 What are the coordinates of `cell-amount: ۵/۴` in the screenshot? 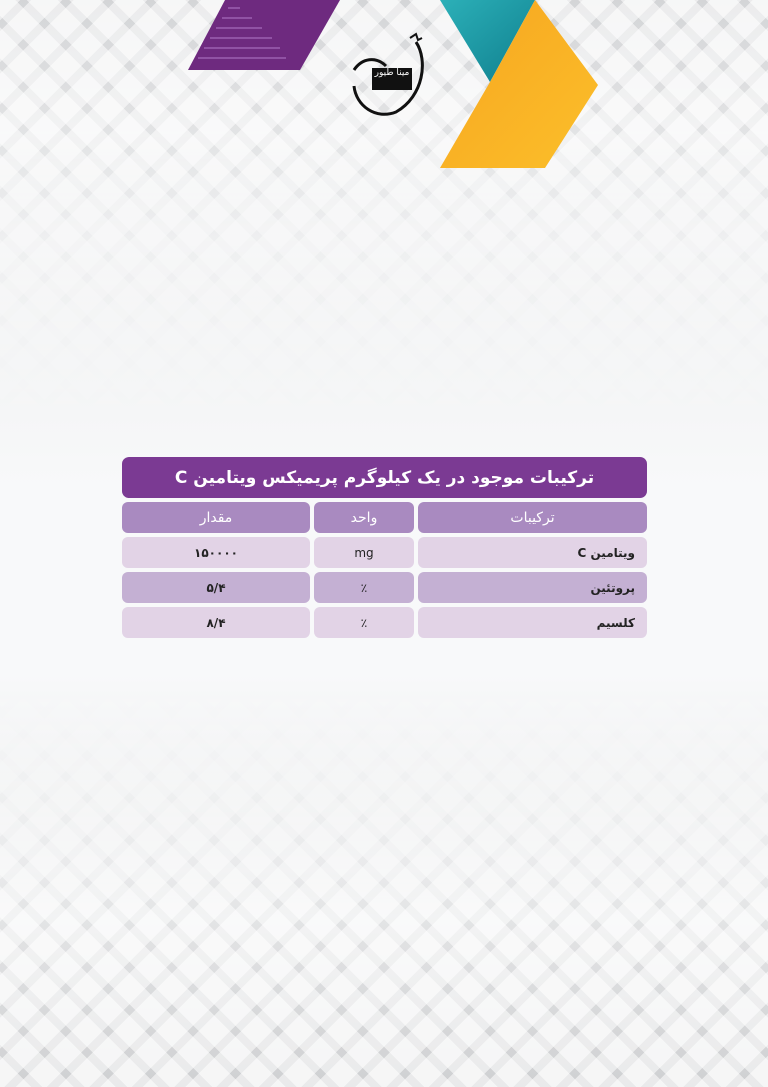 It's located at (216, 587).